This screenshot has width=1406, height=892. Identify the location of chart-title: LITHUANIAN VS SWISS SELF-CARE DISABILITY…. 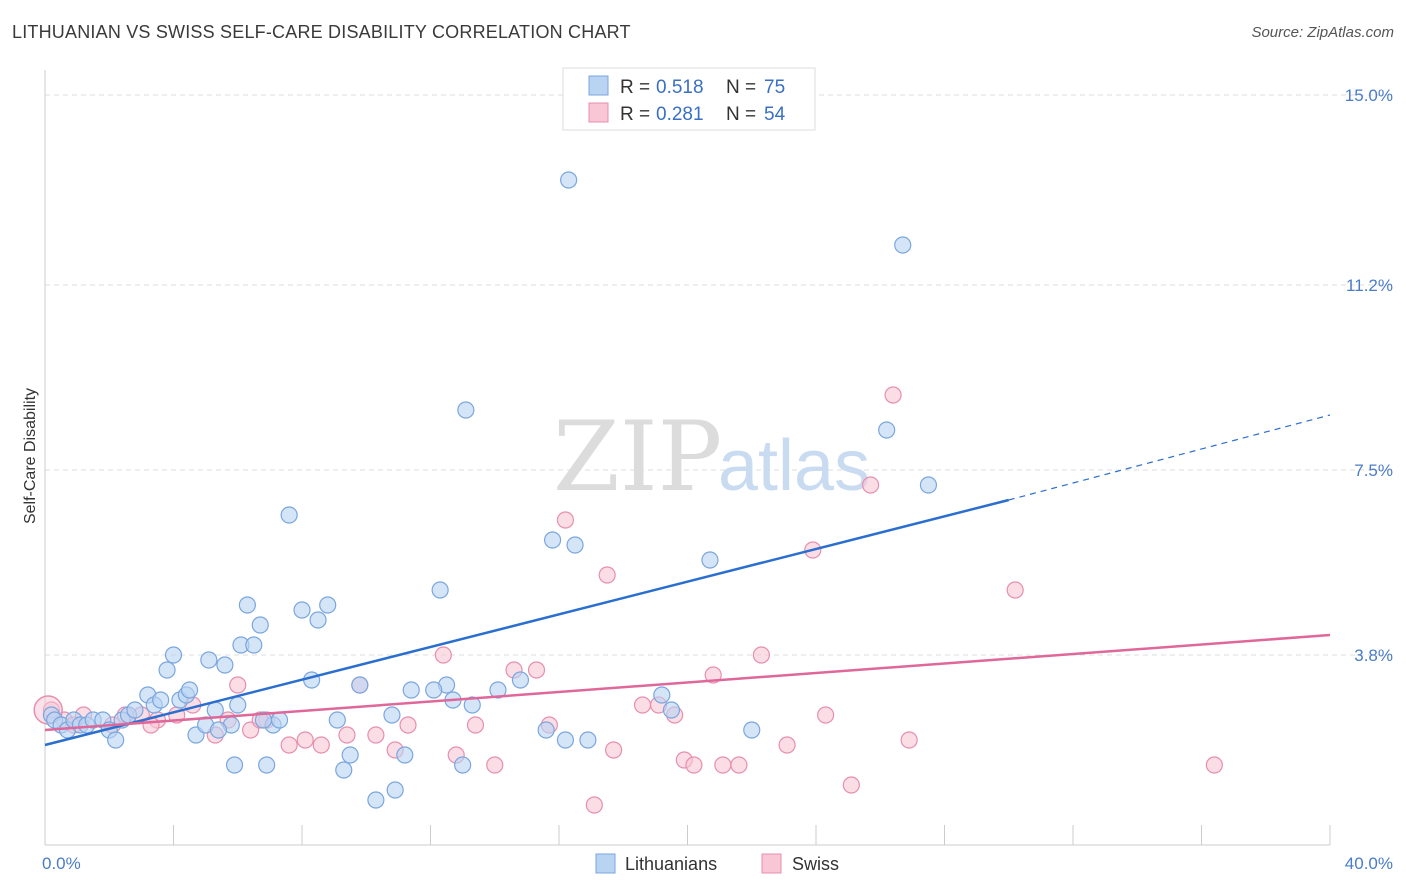
(321, 32).